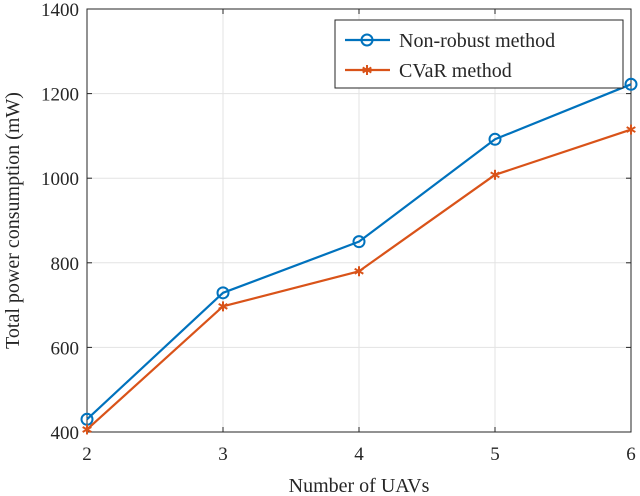  I want to click on legend: Non-robust method CVaR method, so click(479, 54).